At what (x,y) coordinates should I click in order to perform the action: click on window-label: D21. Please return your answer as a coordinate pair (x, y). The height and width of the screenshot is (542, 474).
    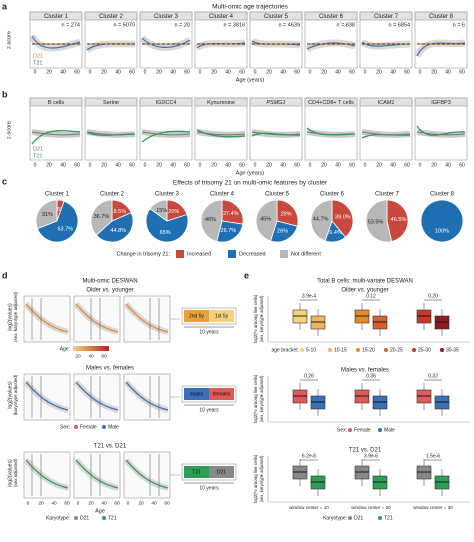
    Looking at the image, I should click on (221, 472).